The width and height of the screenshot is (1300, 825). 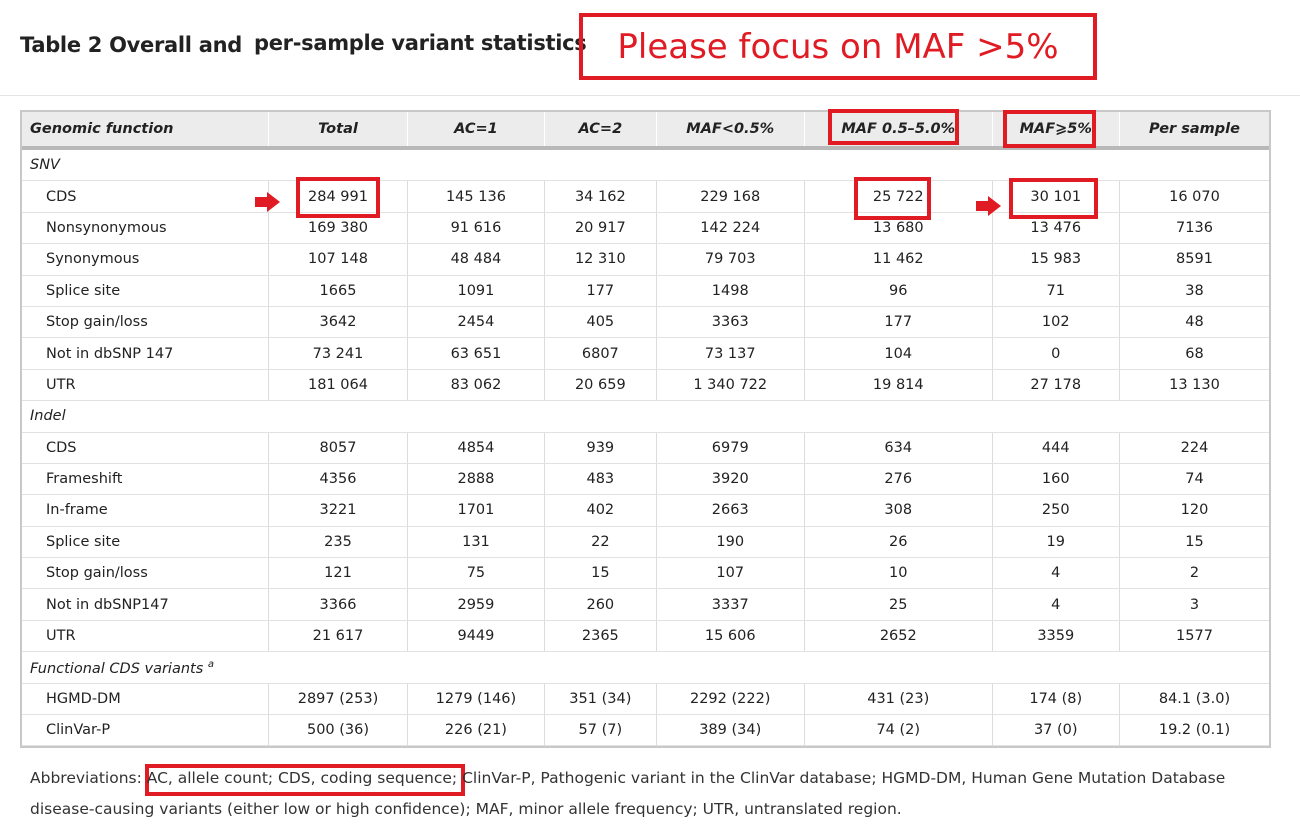 I want to click on table-row: UTR 21 617 9449 2365 15 606 2652 3359 1577, so click(x=645, y=636).